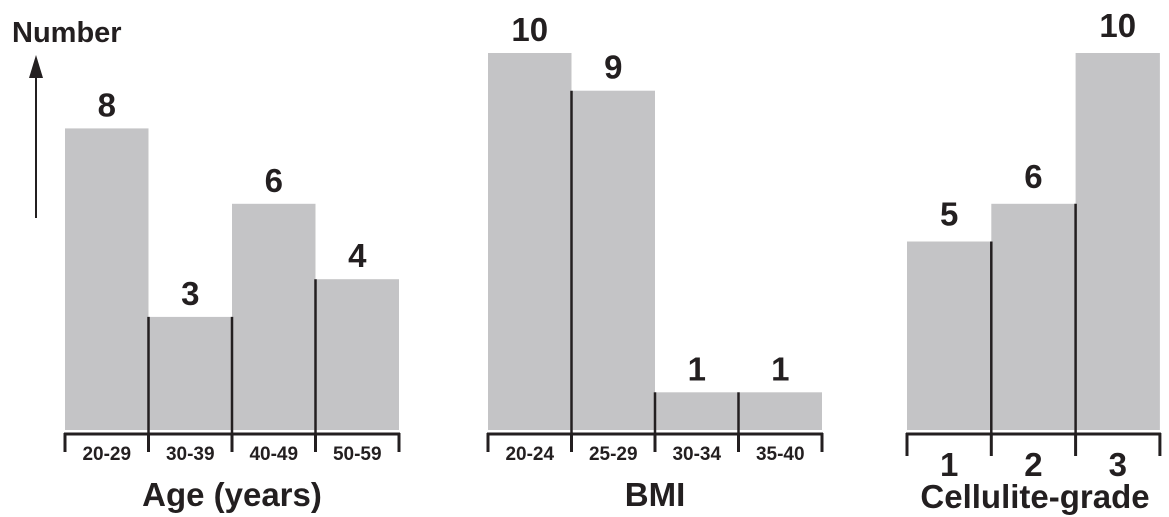  I want to click on age-tick-label: 30-39, so click(190, 454).